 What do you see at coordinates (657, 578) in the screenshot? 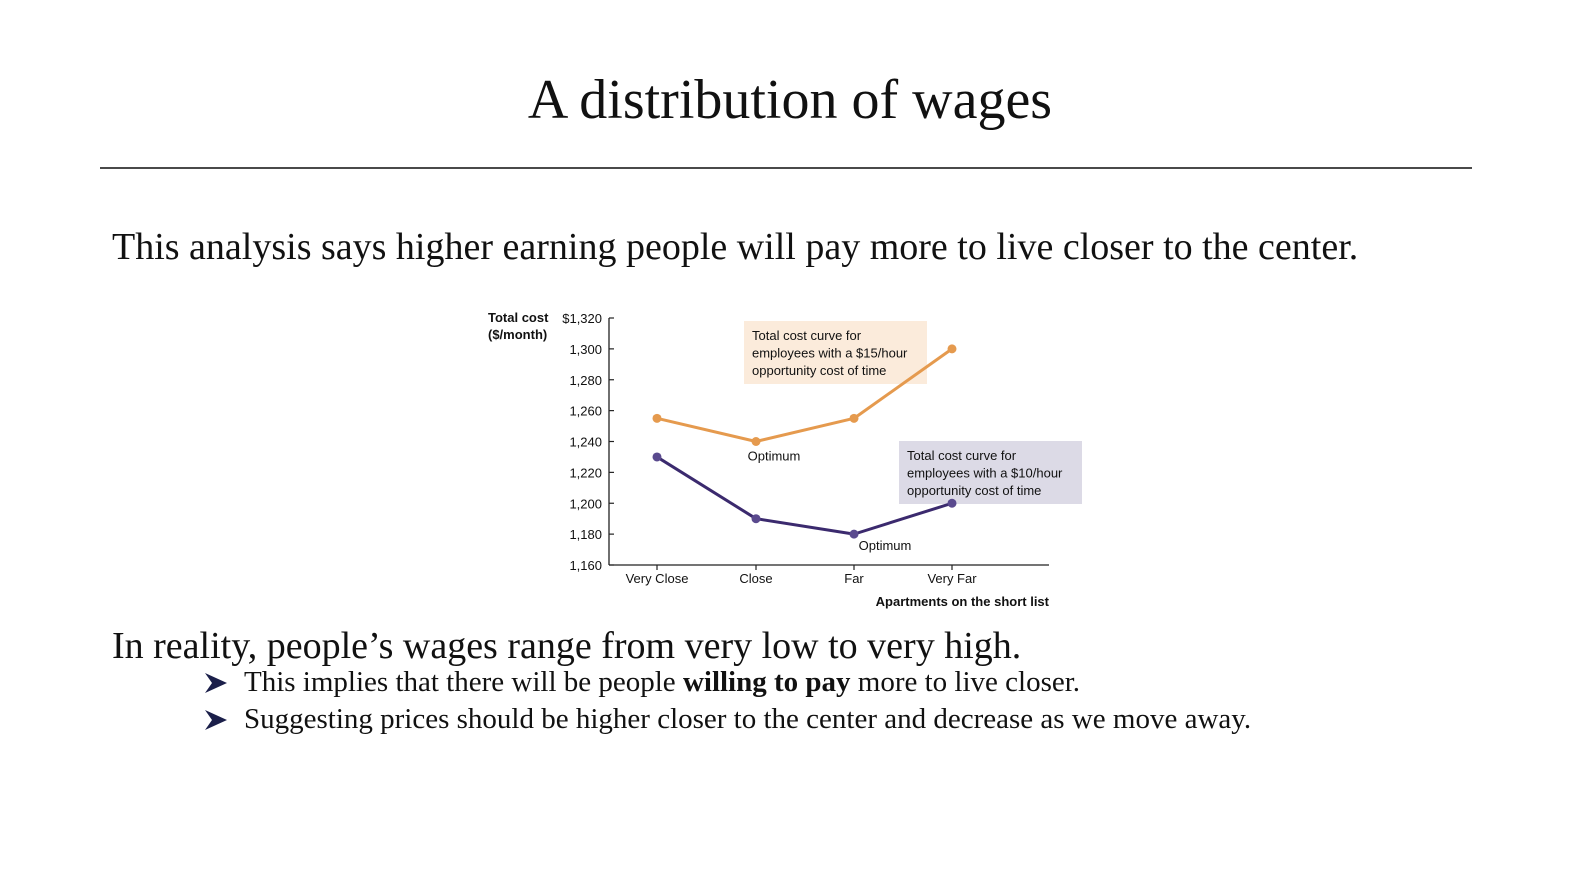
I see `x-tick-label: Very Close` at bounding box center [657, 578].